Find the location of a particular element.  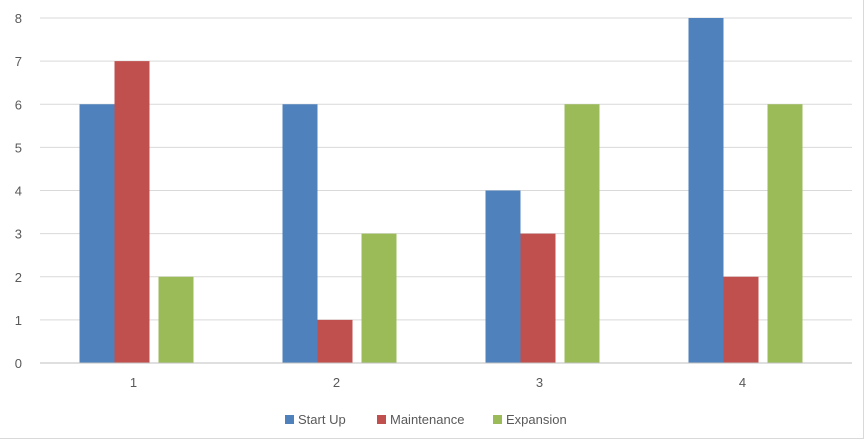

legend-item-start-up: Start Up is located at coordinates (315, 419).